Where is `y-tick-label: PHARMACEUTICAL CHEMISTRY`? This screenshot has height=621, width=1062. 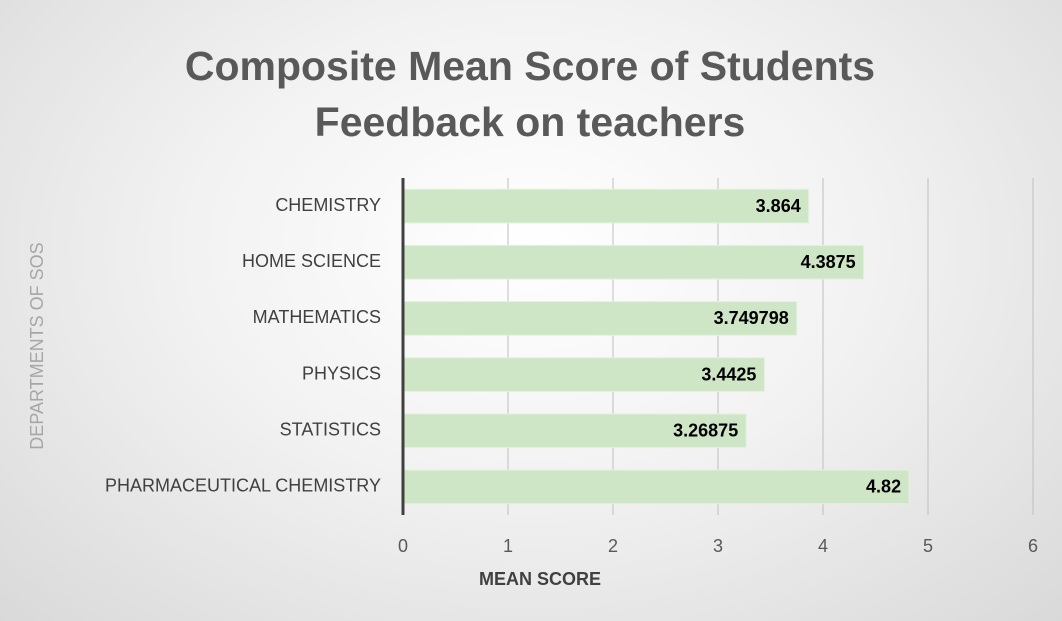 y-tick-label: PHARMACEUTICAL CHEMISTRY is located at coordinates (243, 486).